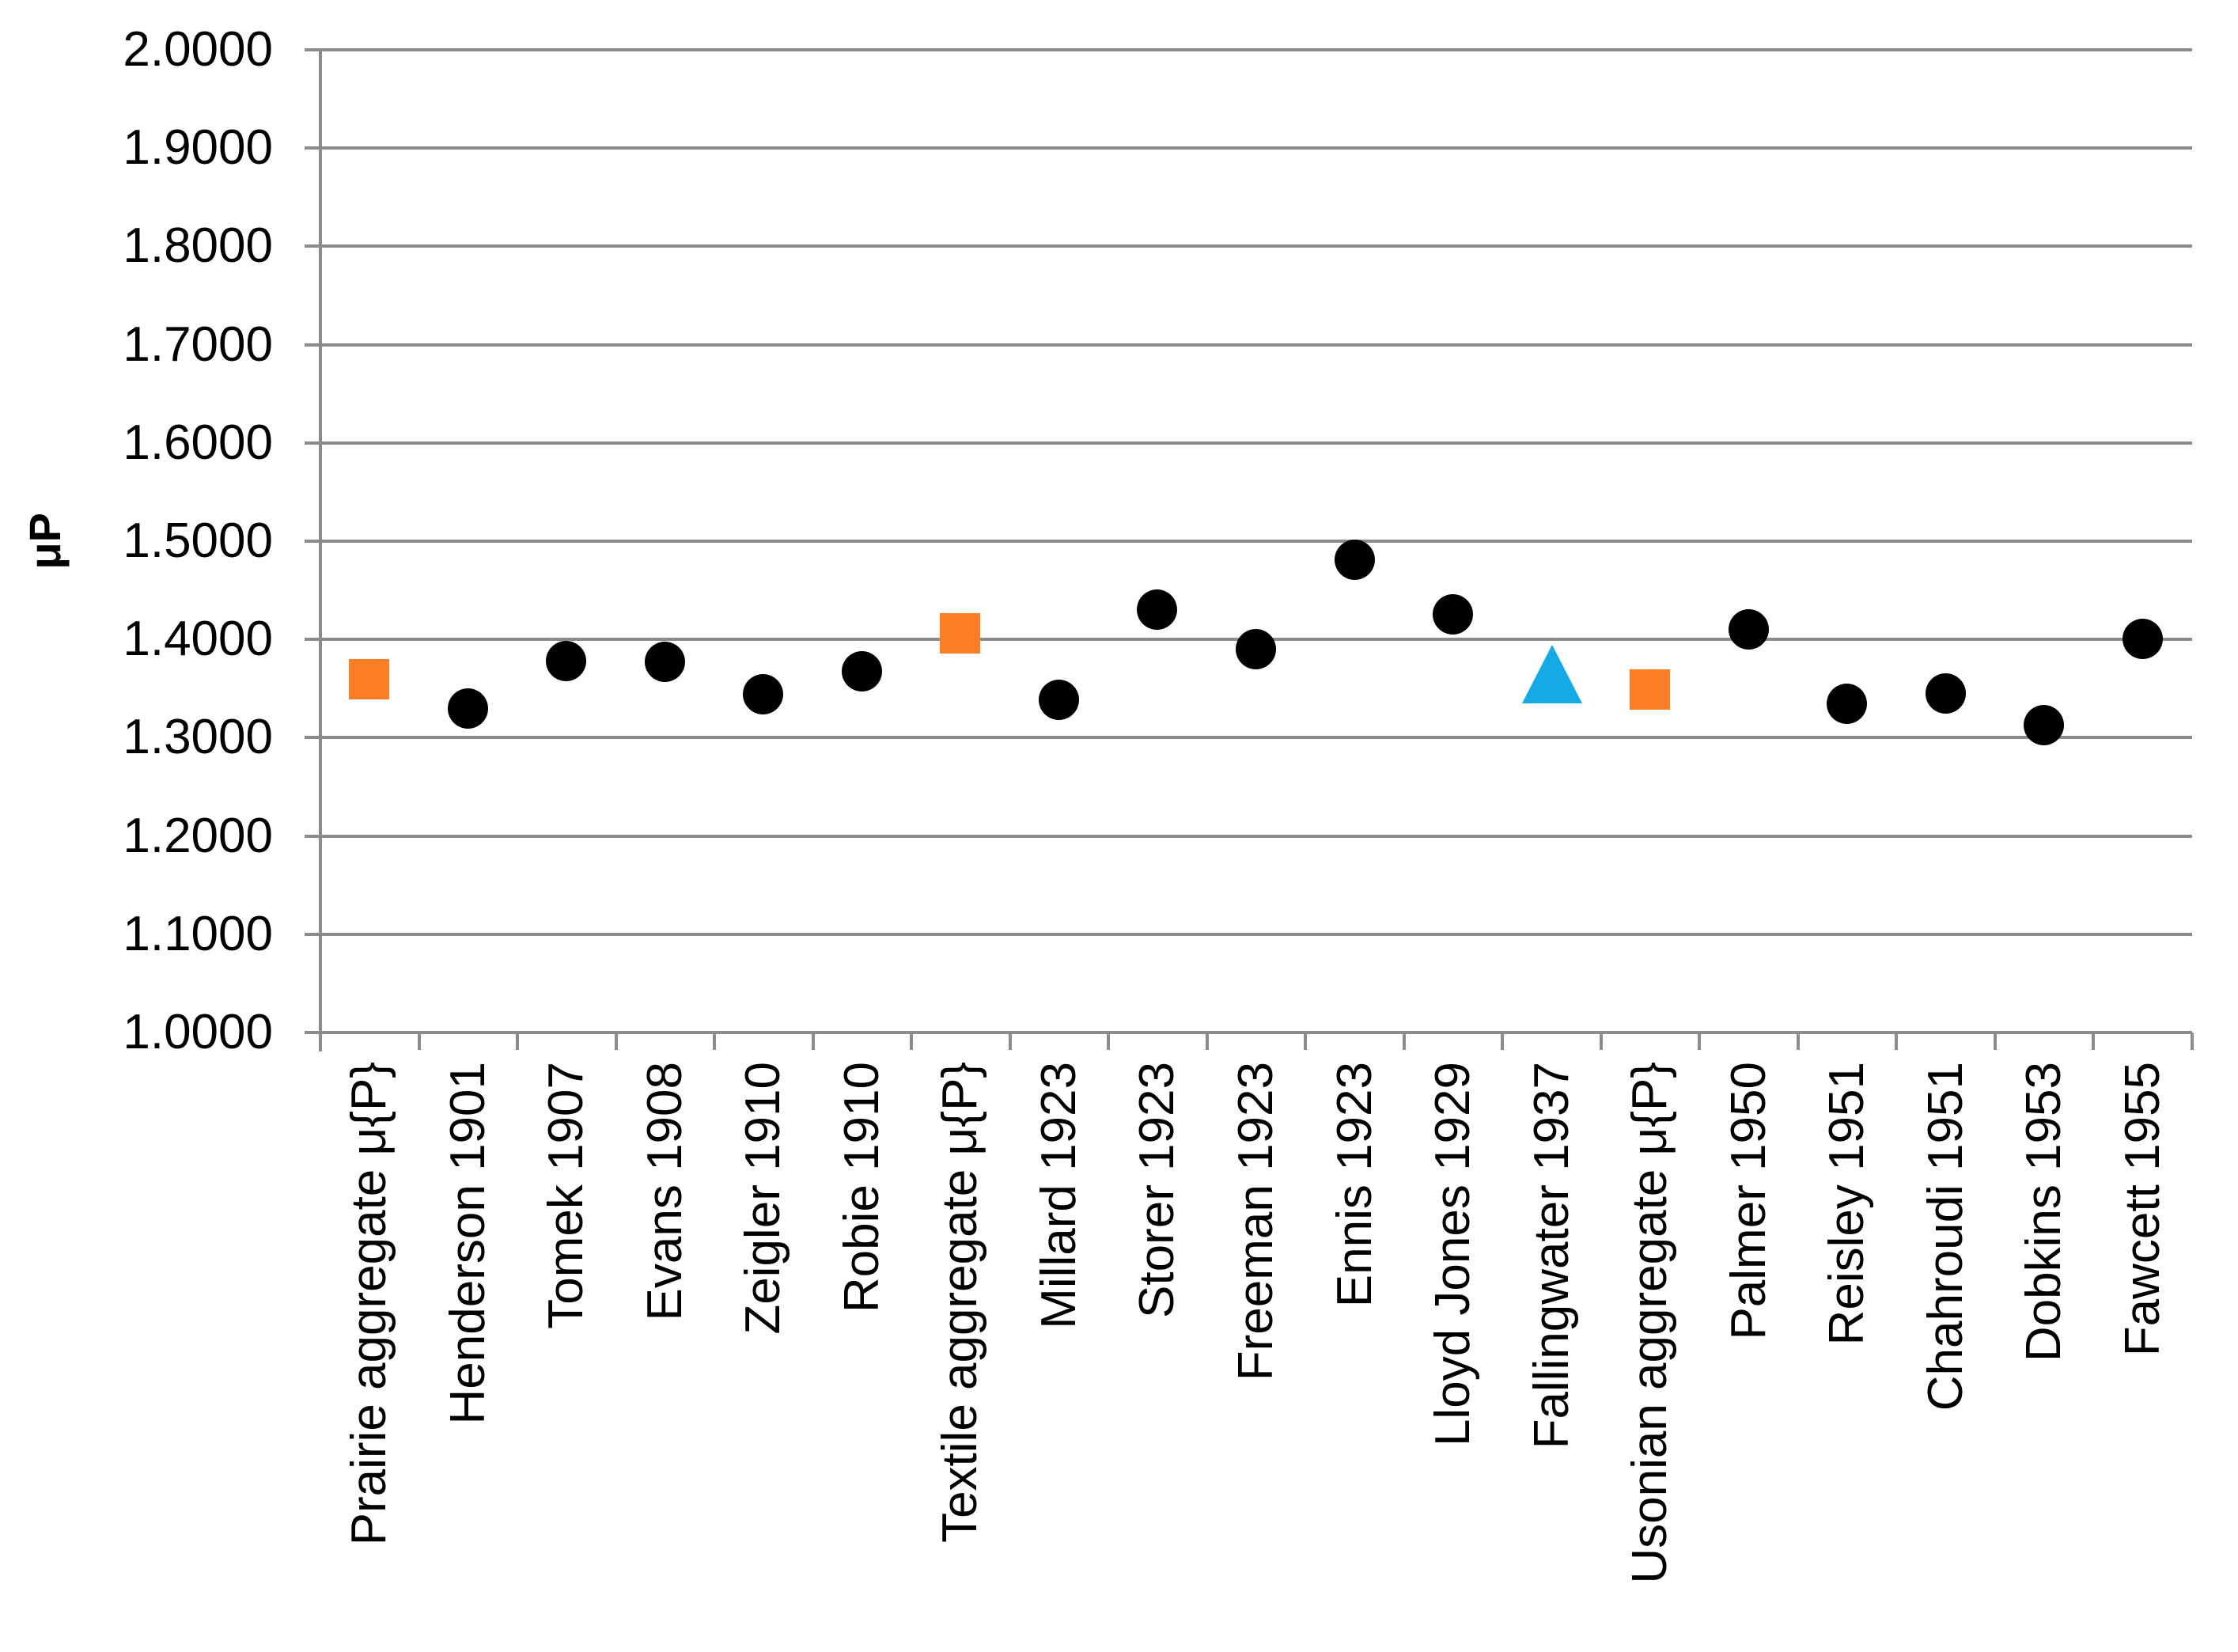 The image size is (2238, 1652). I want to click on y-tick-label: 1.2000, so click(198, 835).